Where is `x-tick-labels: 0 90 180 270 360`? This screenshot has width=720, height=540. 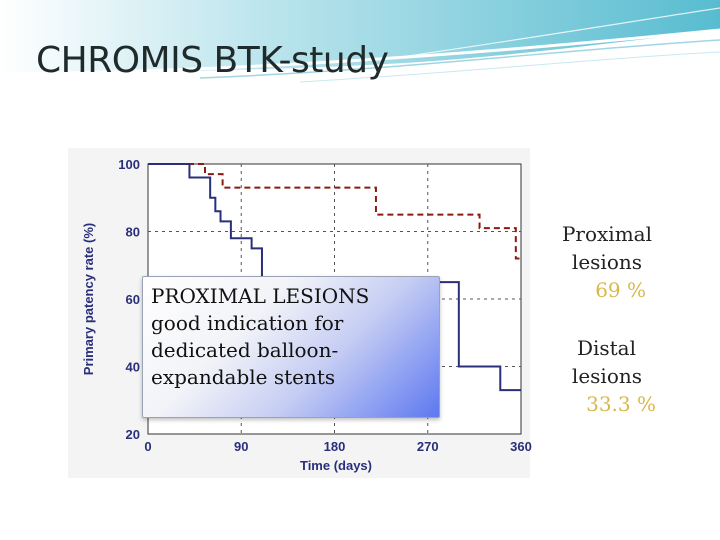
x-tick-labels: 0 90 180 270 360 is located at coordinates (337, 446).